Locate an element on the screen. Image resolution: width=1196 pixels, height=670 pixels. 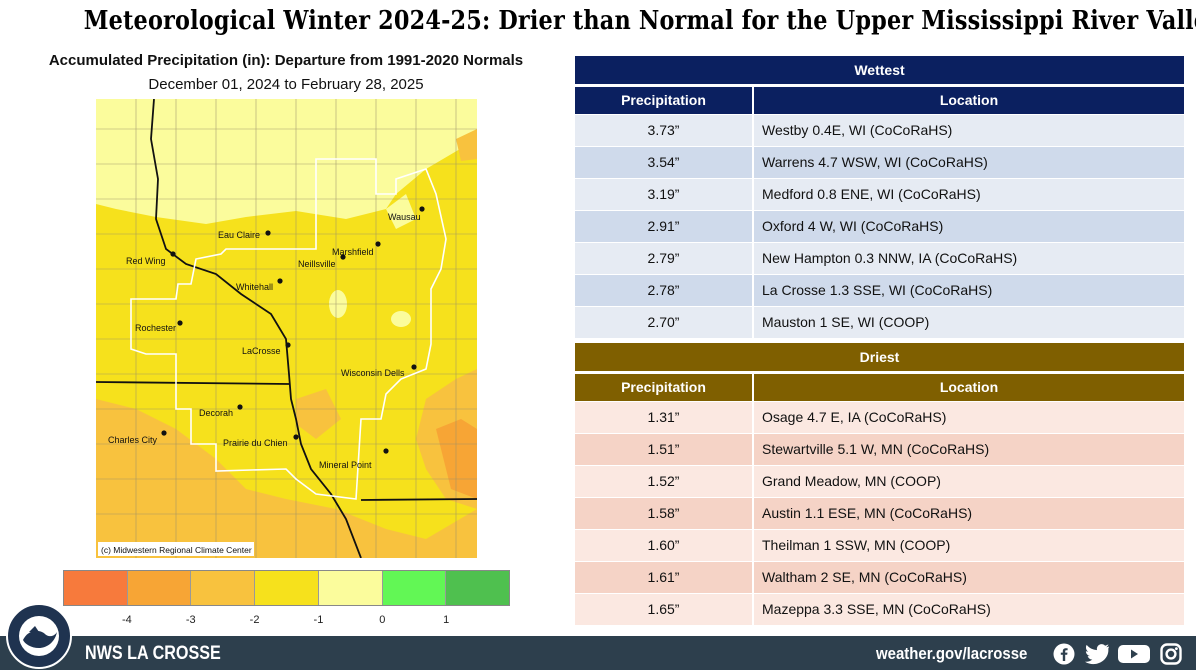
facebook-icon is located at coordinates (1064, 654).